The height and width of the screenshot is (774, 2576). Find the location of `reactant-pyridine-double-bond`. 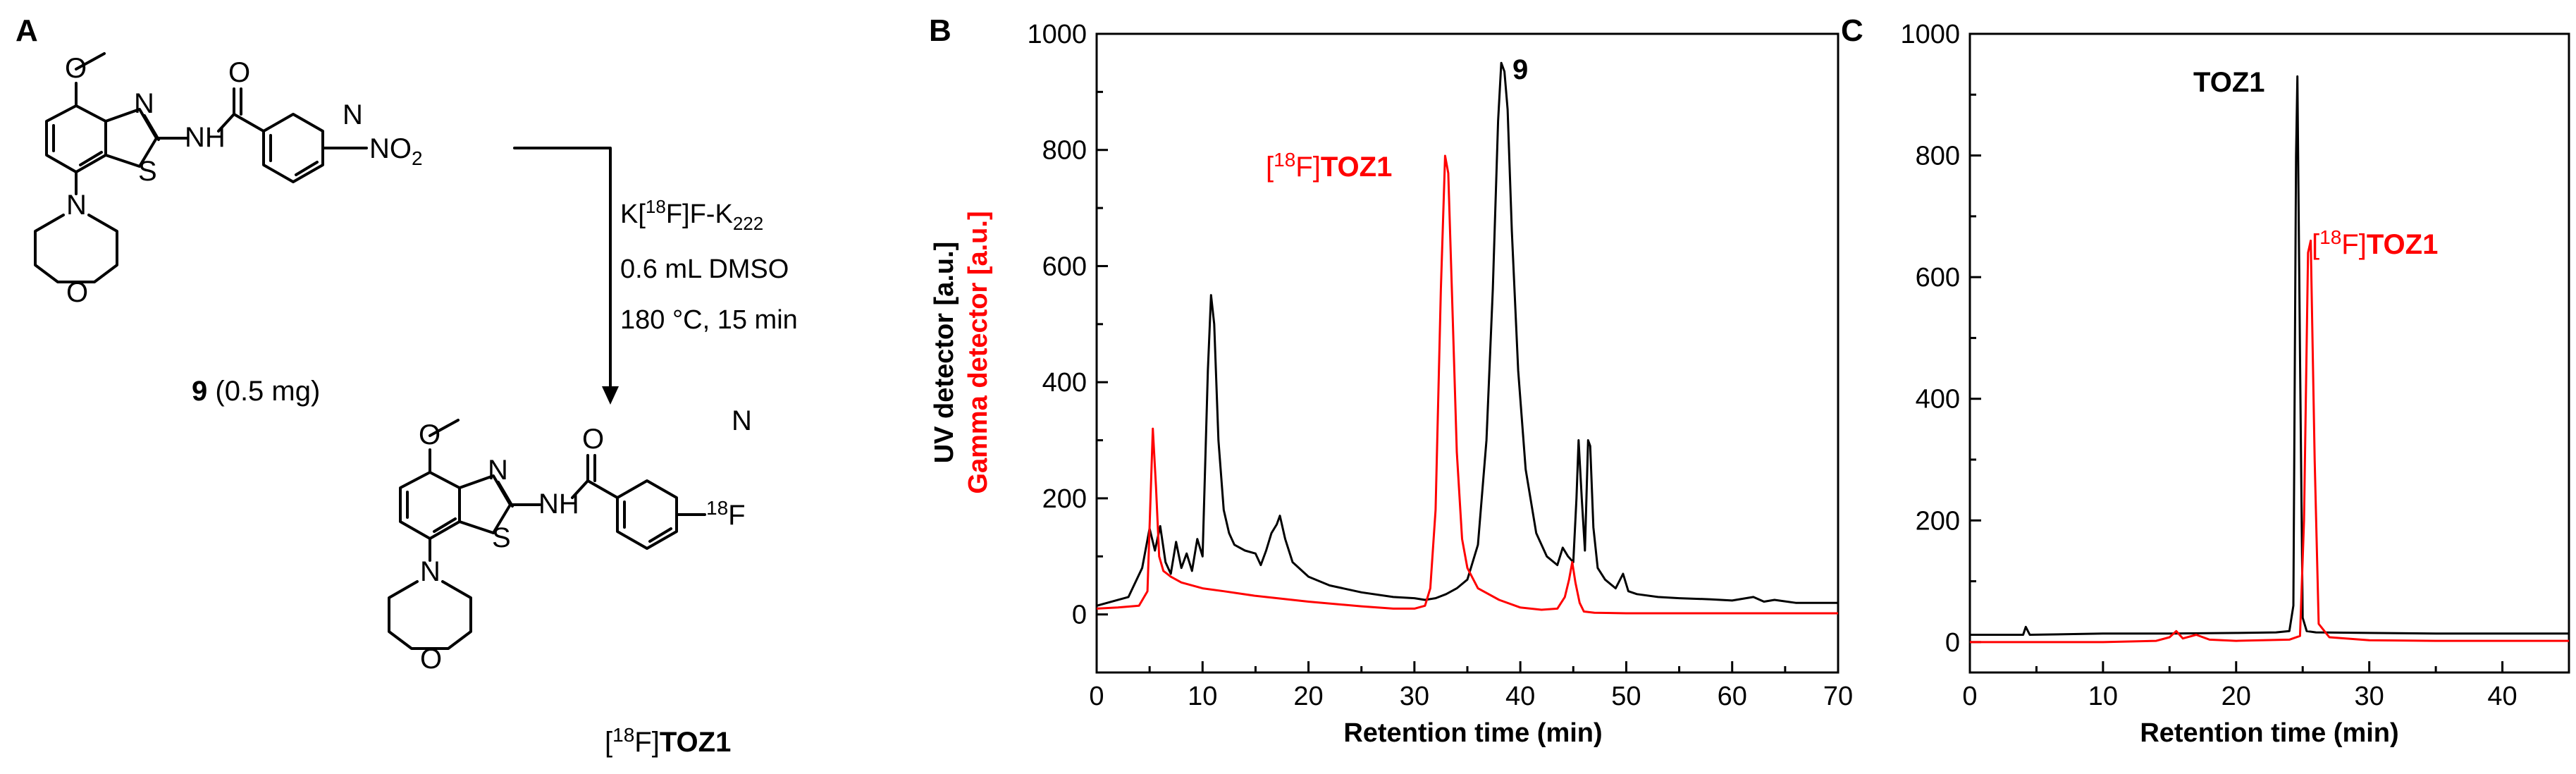

reactant-pyridine-double-bond is located at coordinates (307, 169).